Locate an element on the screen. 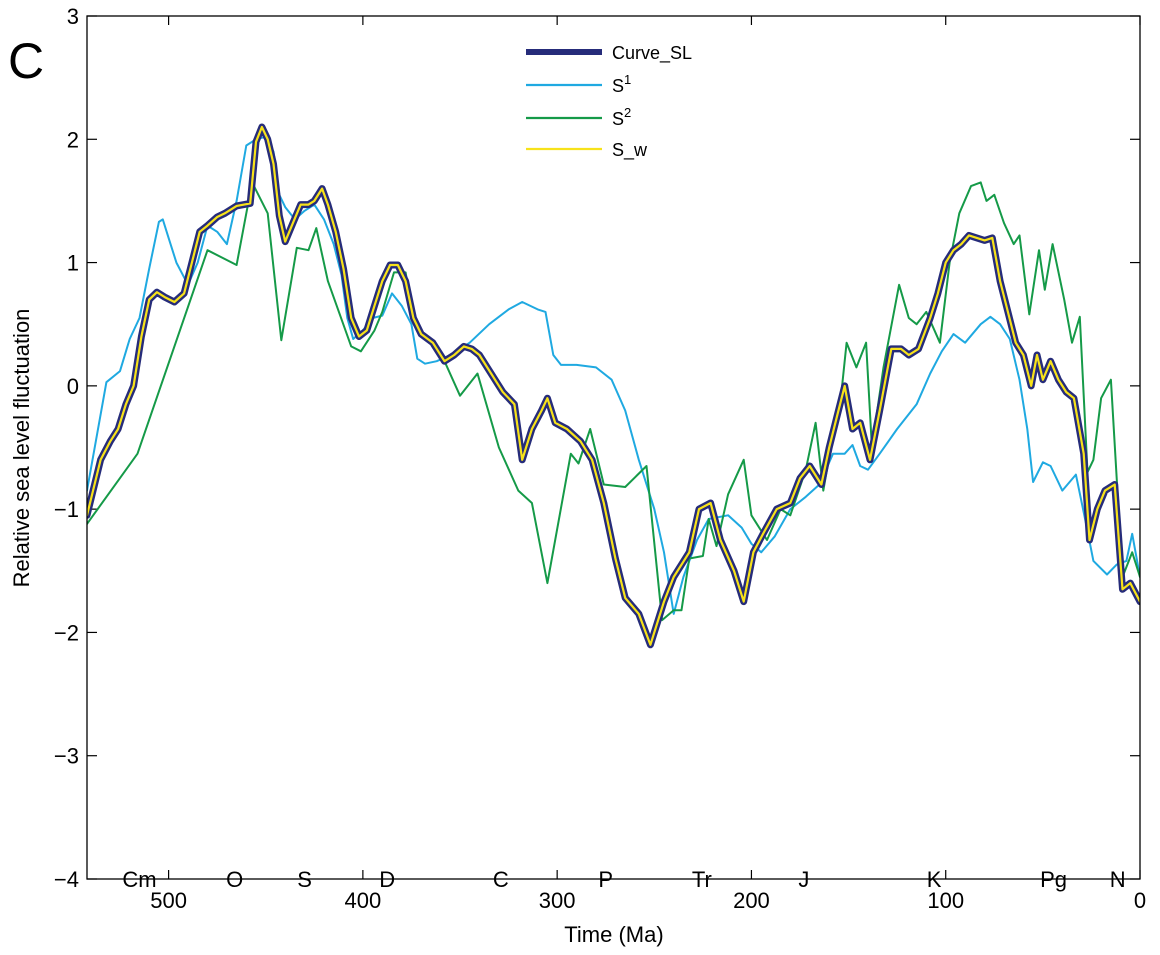 The height and width of the screenshot is (955, 1160). x-tick-label: 300 is located at coordinates (557, 900).